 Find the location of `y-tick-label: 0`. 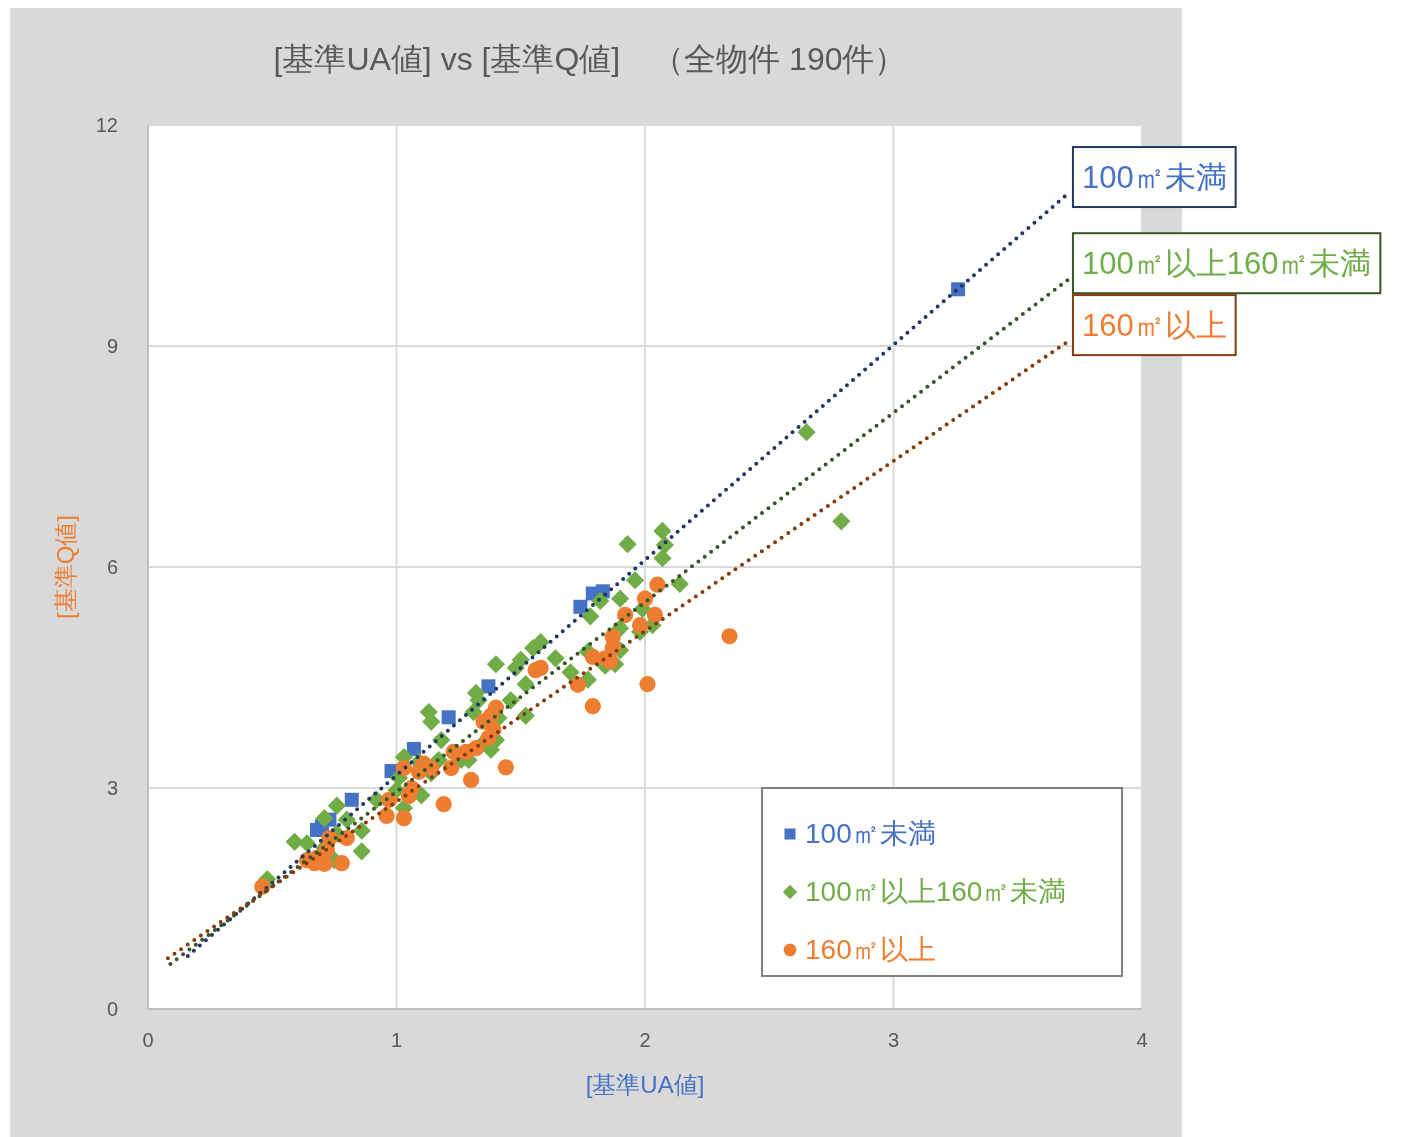

y-tick-label: 0 is located at coordinates (112, 1009).